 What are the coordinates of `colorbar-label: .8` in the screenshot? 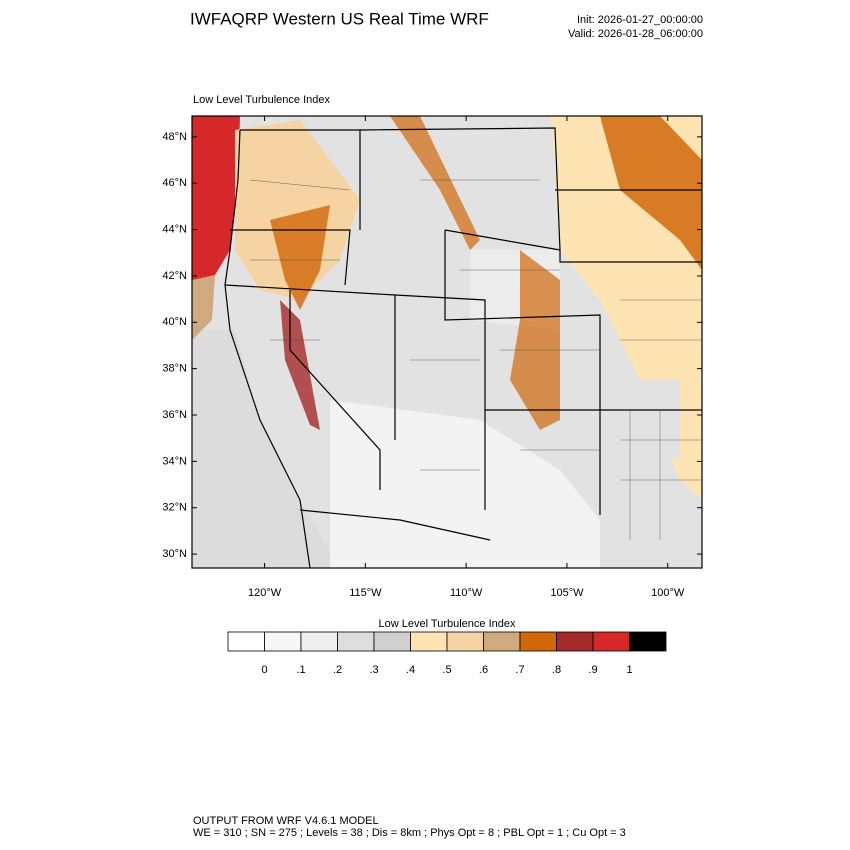 It's located at (556, 670).